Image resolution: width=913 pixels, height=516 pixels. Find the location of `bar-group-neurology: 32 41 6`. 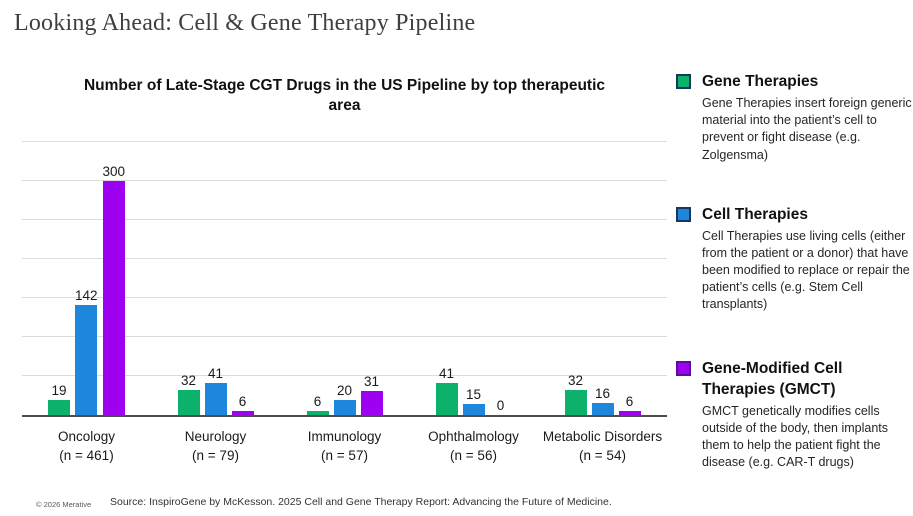

bar-group-neurology: 32 41 6 is located at coordinates (215, 279).